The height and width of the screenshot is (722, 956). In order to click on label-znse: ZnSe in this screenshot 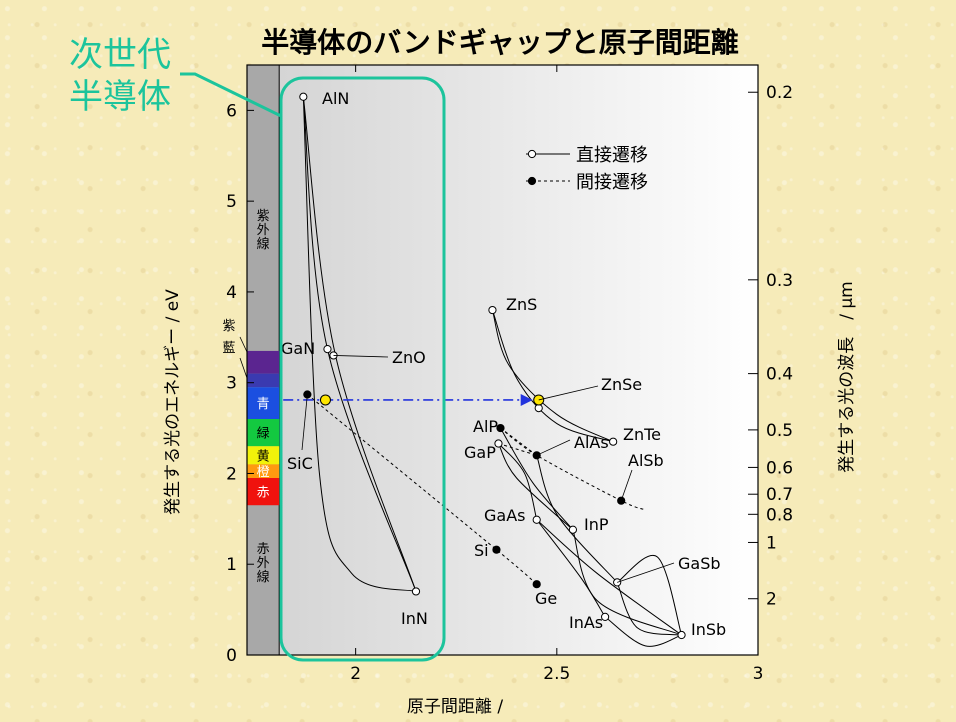, I will do `click(621, 384)`.